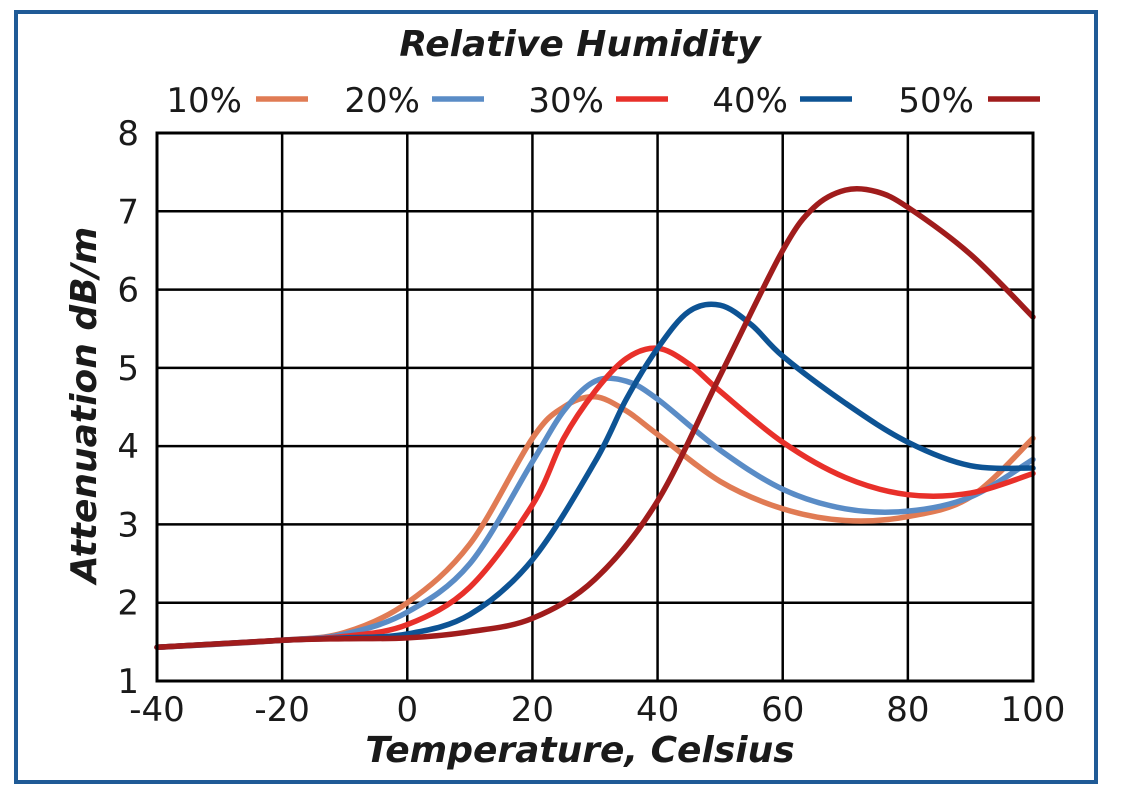 This screenshot has height=798, width=1124. I want to click on legend-label: 50%, so click(936, 101).